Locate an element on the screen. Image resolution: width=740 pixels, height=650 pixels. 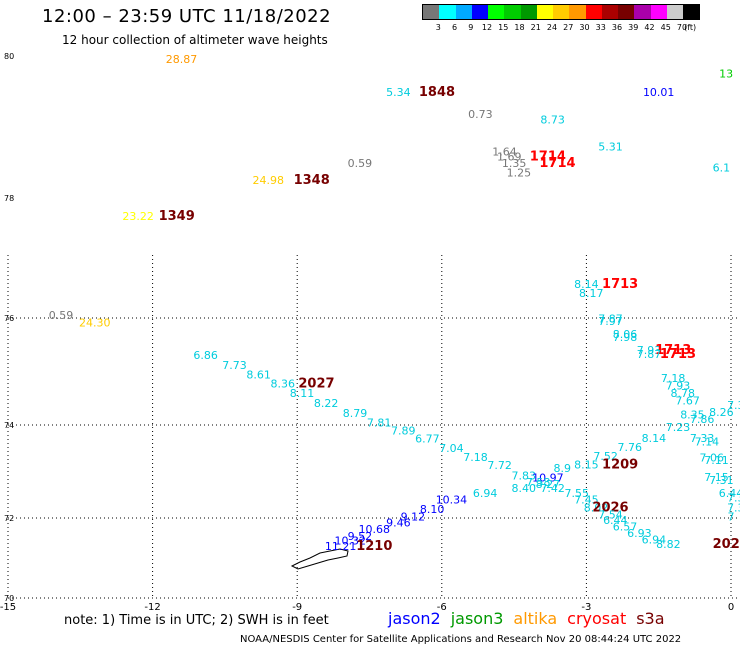
colorbar-label: 39 is located at coordinates (633, 27).